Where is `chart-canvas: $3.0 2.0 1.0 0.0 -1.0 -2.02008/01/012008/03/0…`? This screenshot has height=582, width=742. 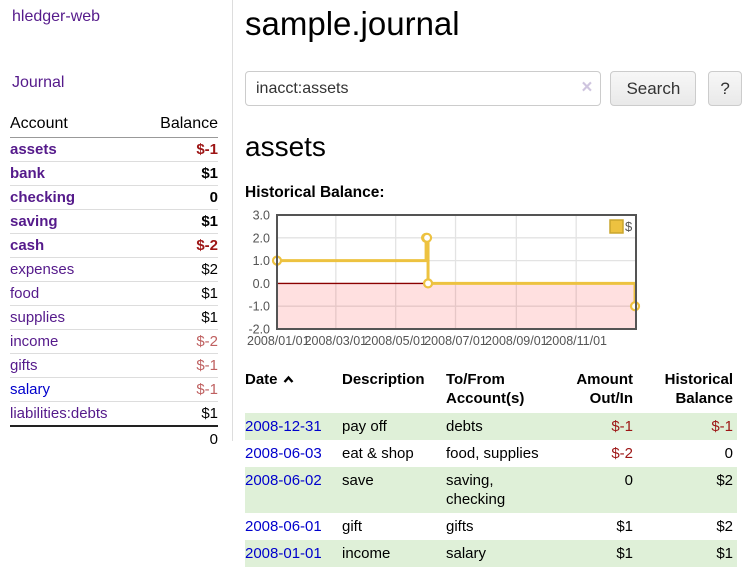 chart-canvas: $3.0 2.0 1.0 0.0 -1.0 -2.02008/01/012008/03/0… is located at coordinates (444, 278).